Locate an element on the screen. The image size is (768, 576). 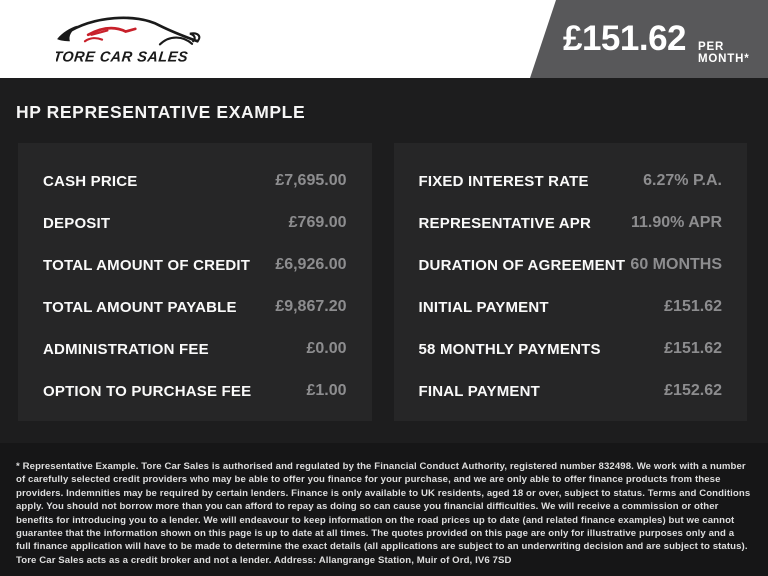
row-label: REPRESENTATIVE APR is located at coordinates (505, 223).